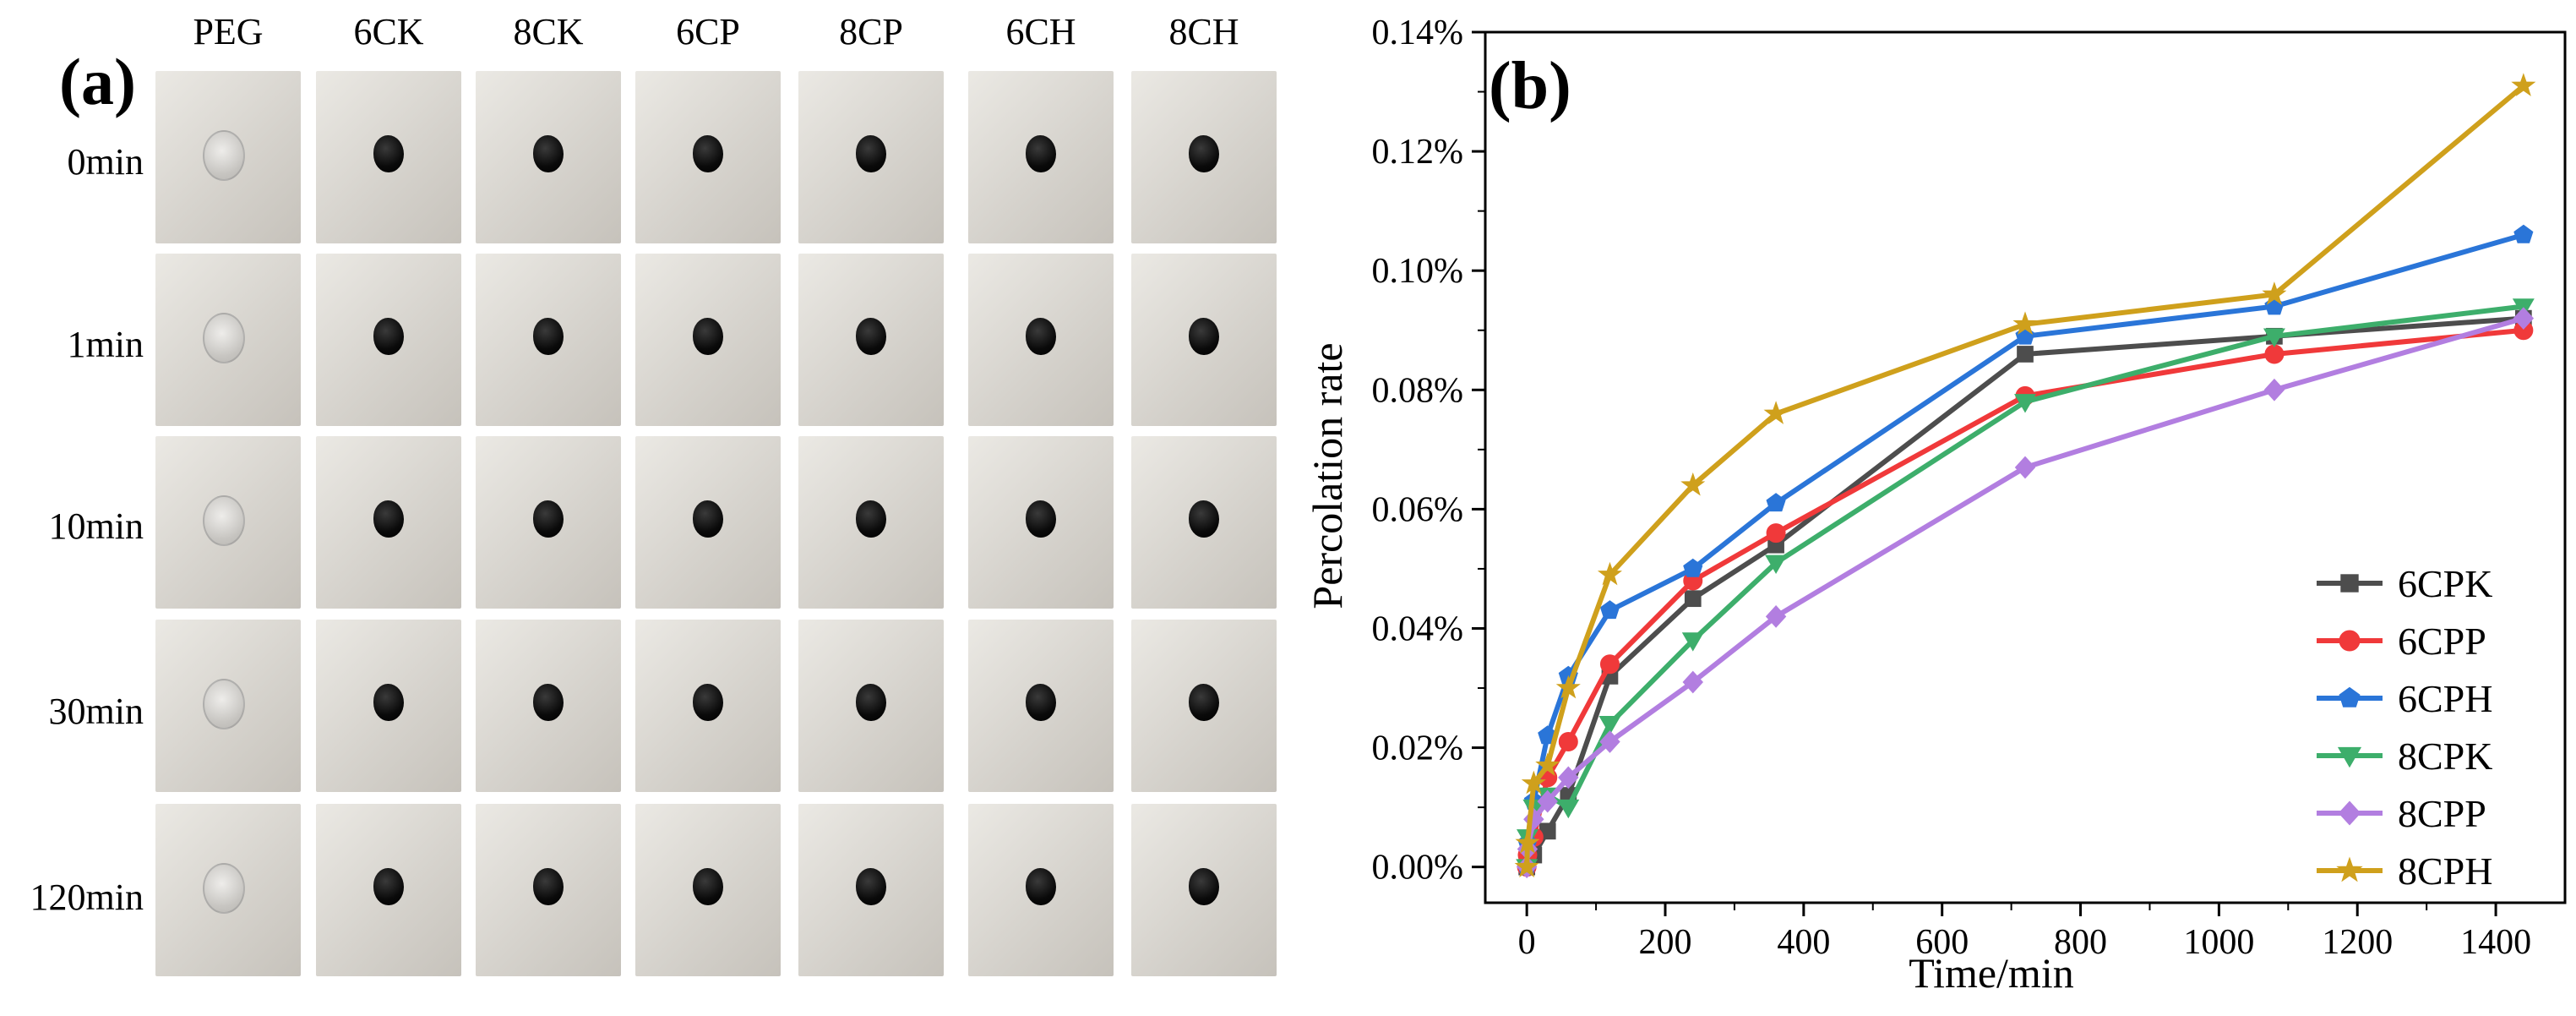  Describe the element at coordinates (1418, 628) in the screenshot. I see `y-tick-label: 0.04%` at that location.